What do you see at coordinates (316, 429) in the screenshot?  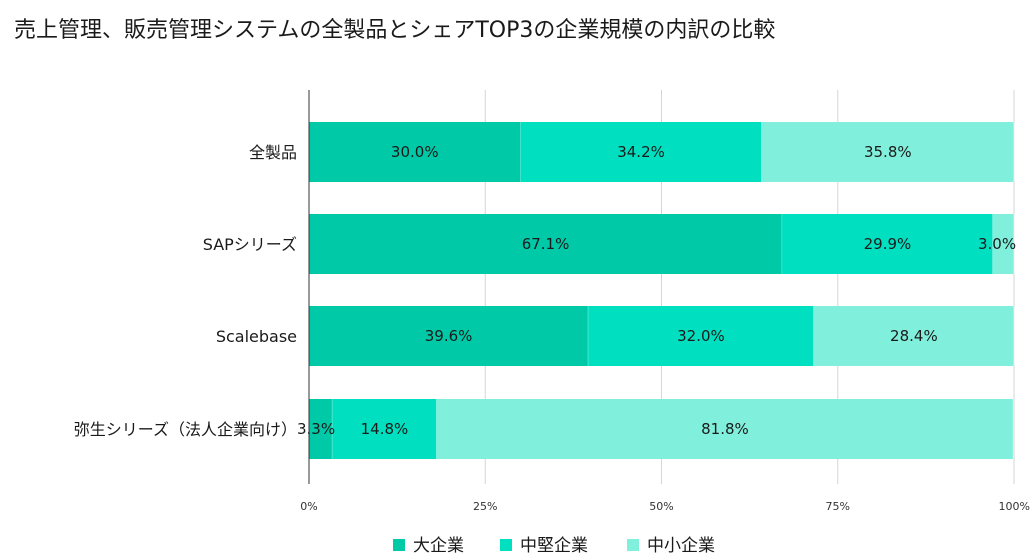 I see `data-label: 3.3%` at bounding box center [316, 429].